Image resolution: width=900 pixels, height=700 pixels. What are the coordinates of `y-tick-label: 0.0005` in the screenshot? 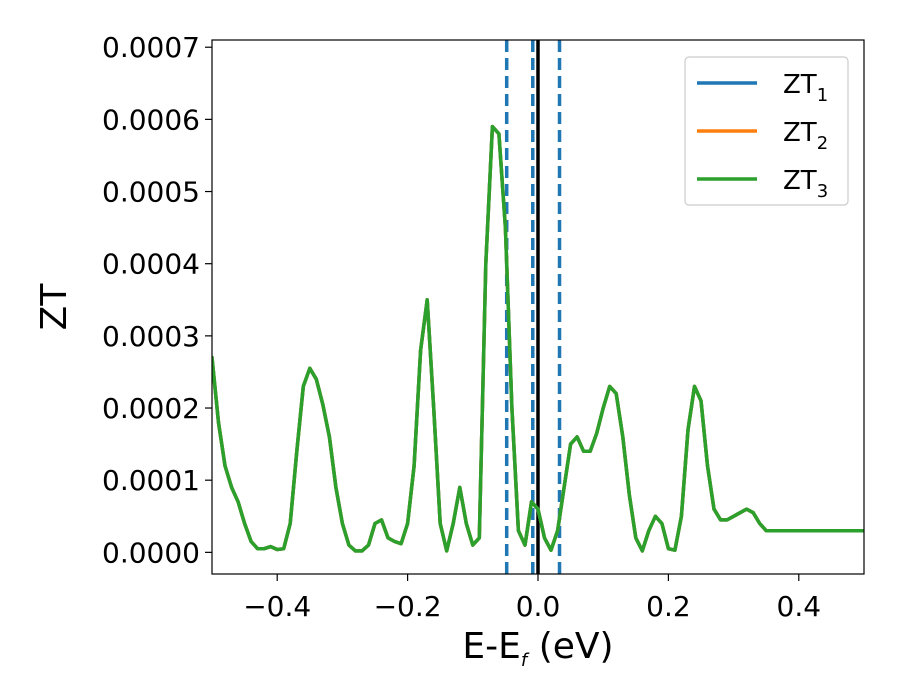 It's located at (151, 192).